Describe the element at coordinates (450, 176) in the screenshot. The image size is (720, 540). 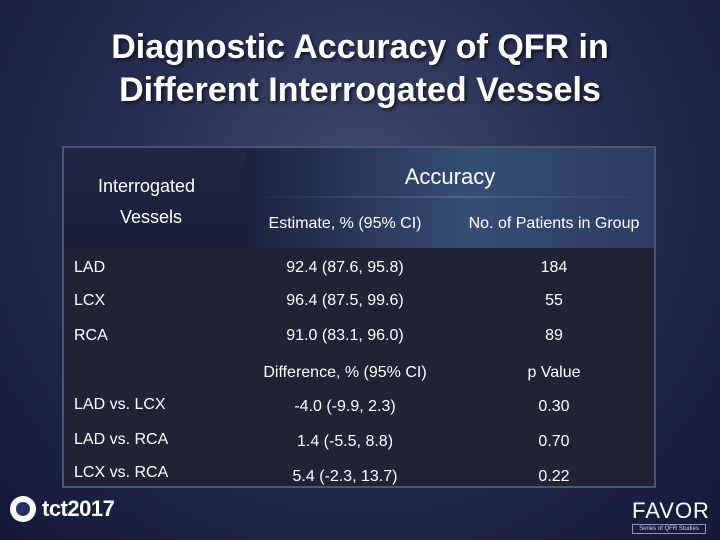
I see `header-accuracy: Accuracy` at that location.